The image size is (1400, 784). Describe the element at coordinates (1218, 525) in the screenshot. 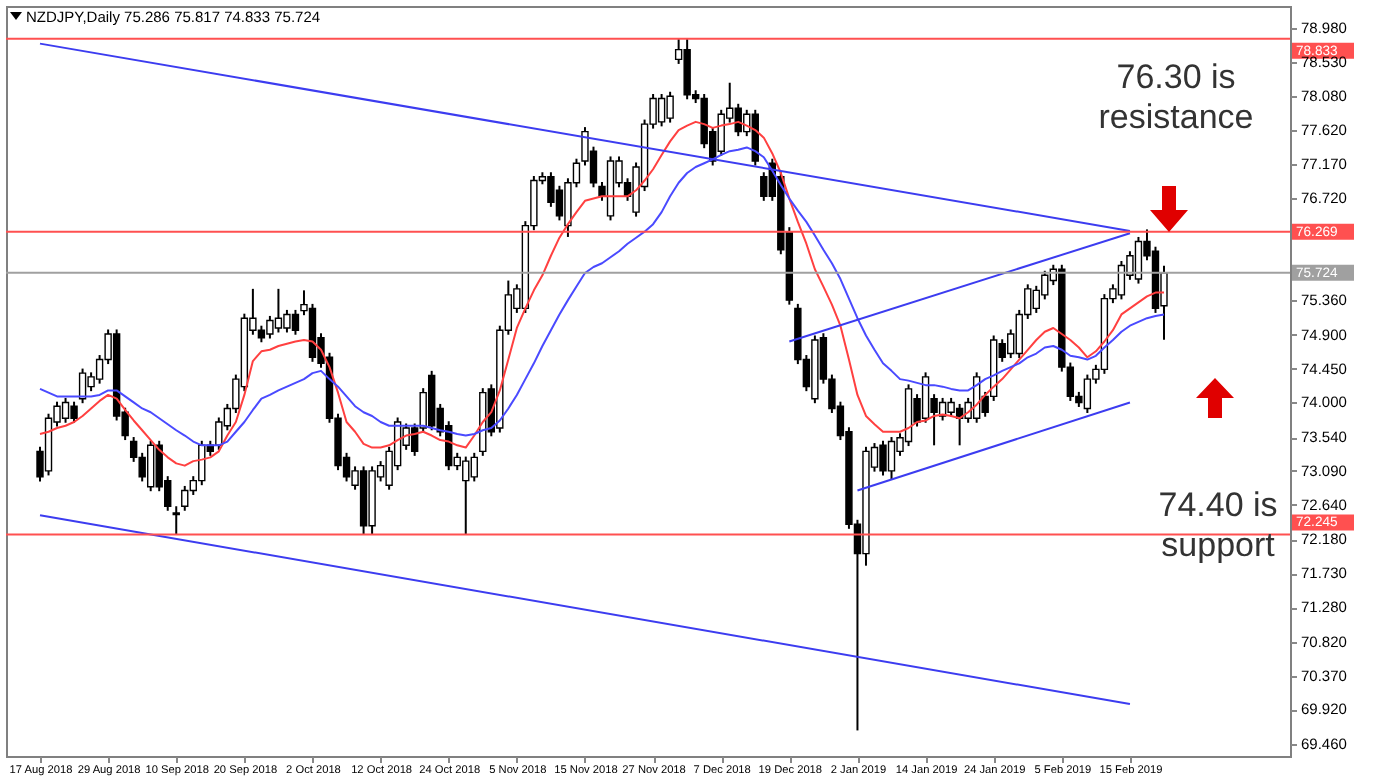

I see `annotation: 74.40 is support` at that location.